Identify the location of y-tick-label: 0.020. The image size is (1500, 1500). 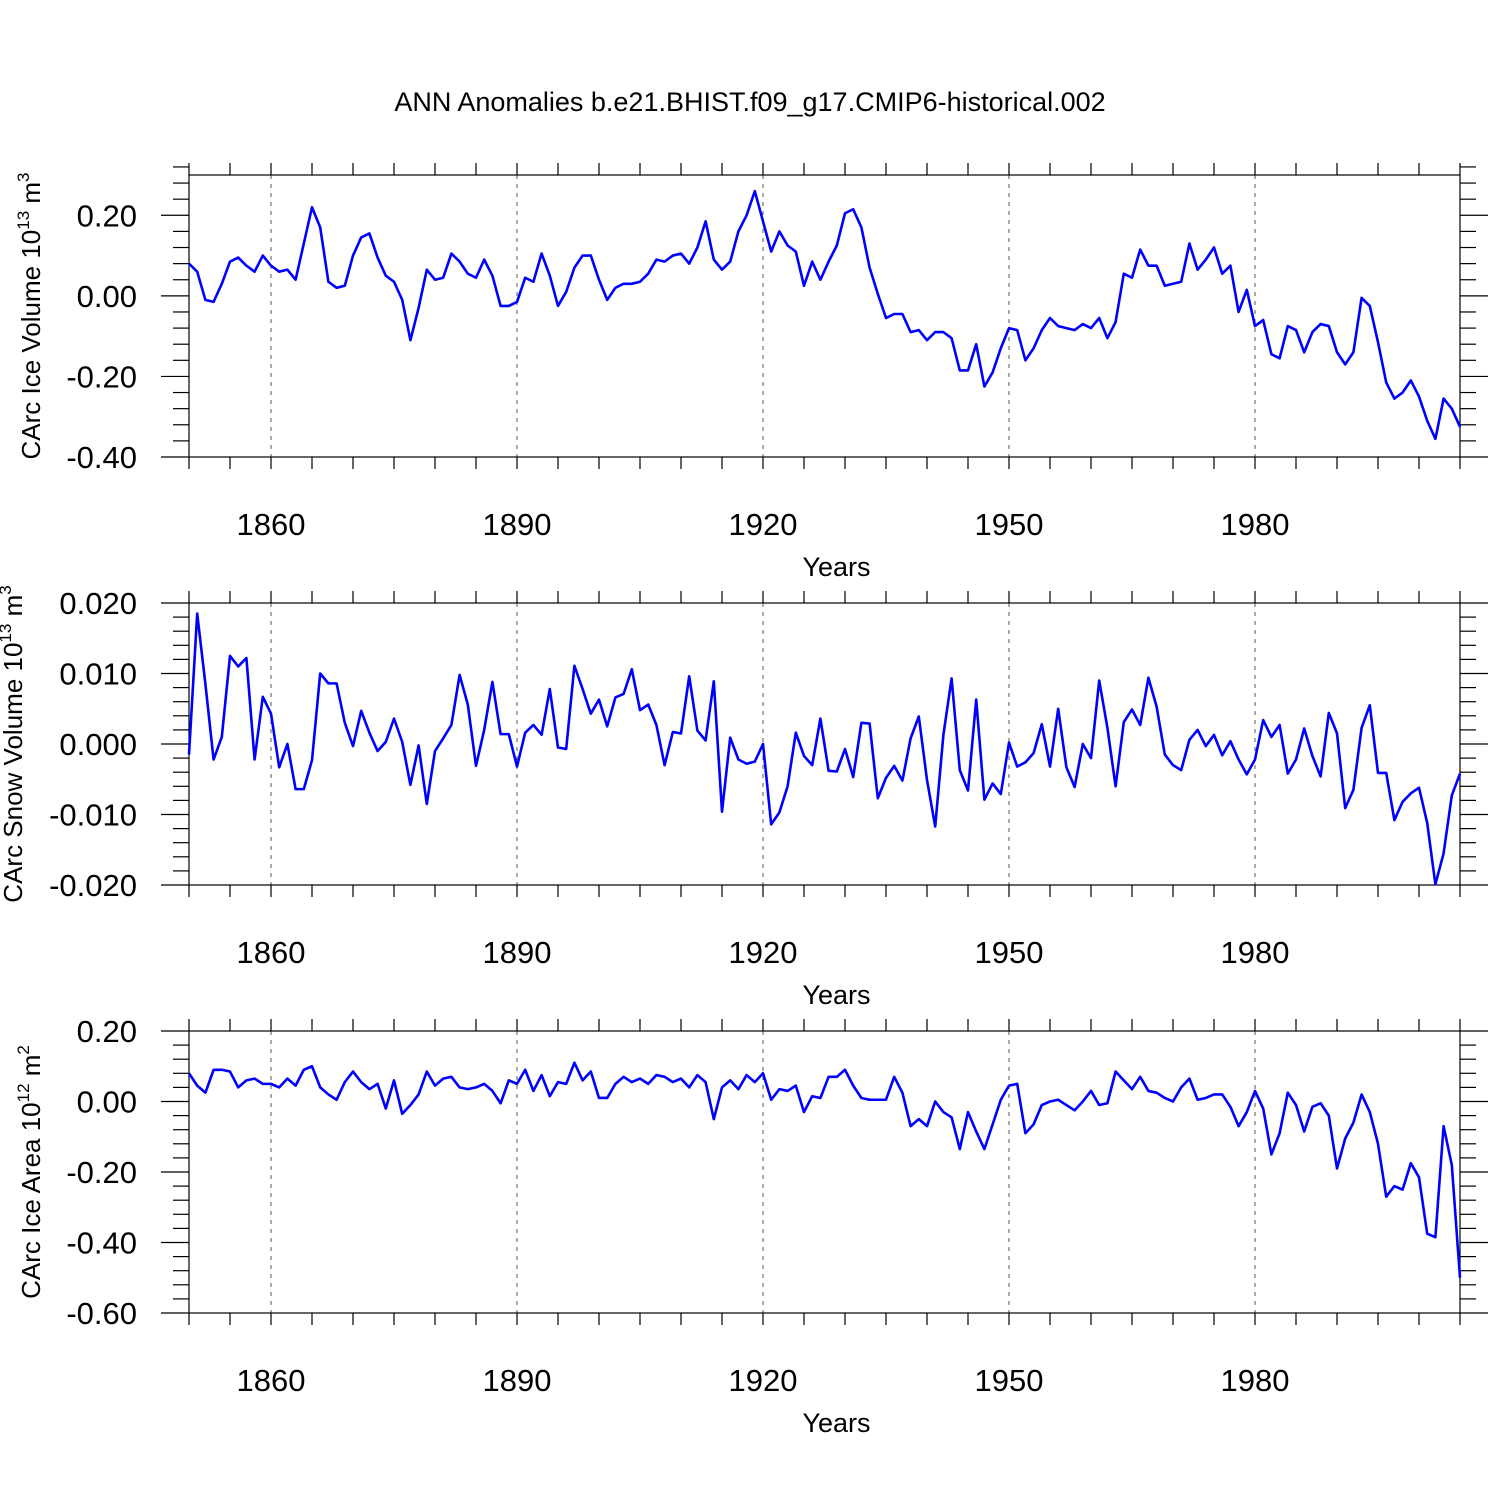
(98, 603).